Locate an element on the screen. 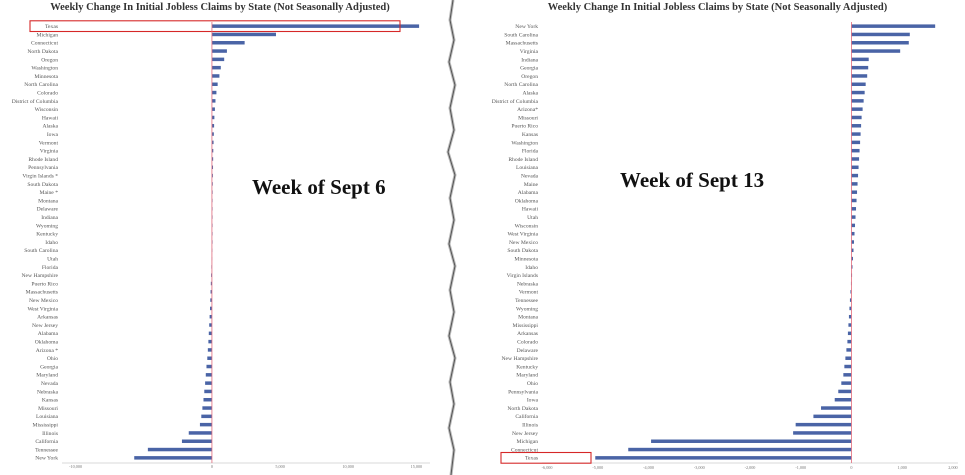 The image size is (965, 475). left-category-label: Delaware is located at coordinates (48, 210).